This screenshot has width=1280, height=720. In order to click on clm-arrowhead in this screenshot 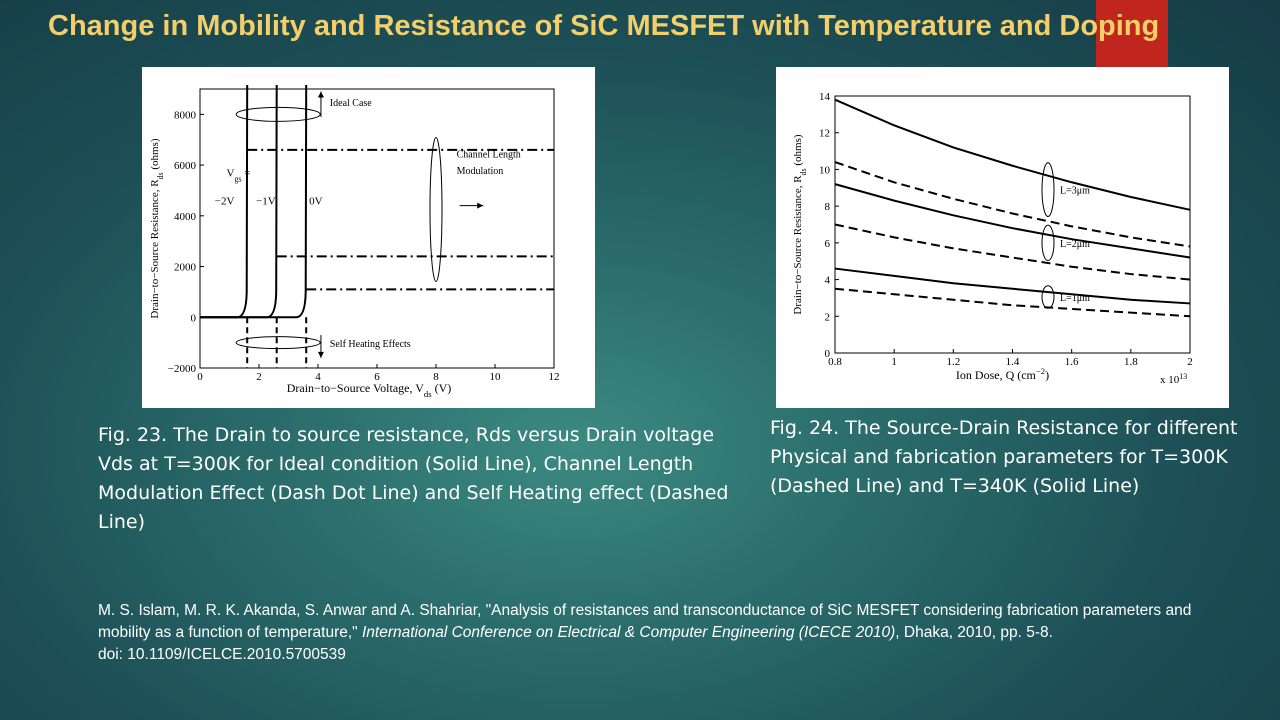, I will do `click(480, 205)`.